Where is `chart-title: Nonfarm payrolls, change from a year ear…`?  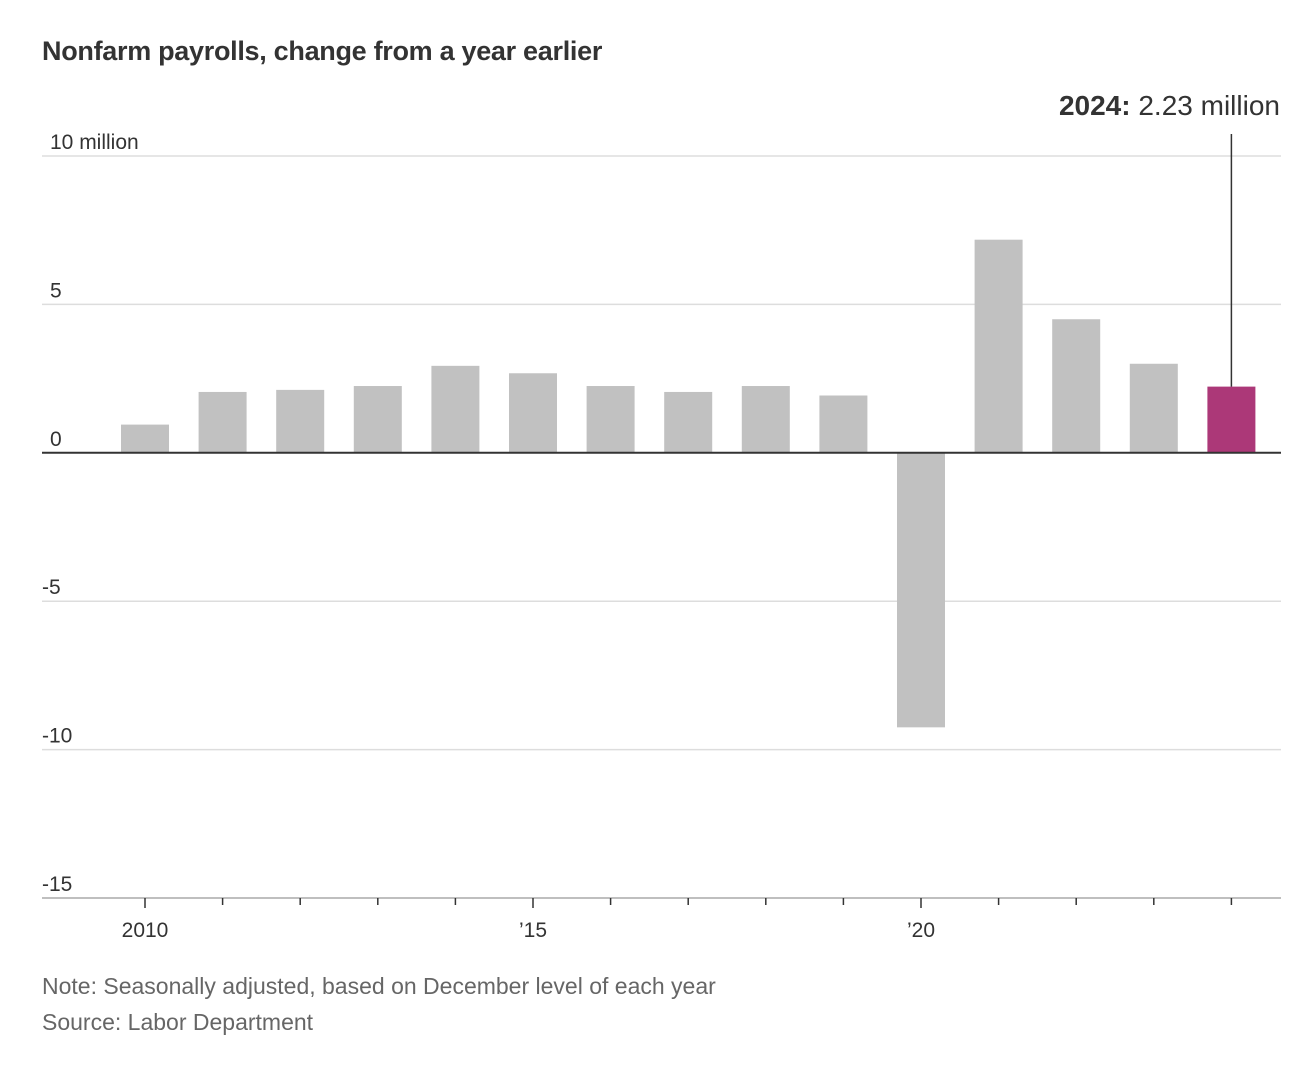
chart-title: Nonfarm payrolls, change from a year ear… is located at coordinates (322, 51).